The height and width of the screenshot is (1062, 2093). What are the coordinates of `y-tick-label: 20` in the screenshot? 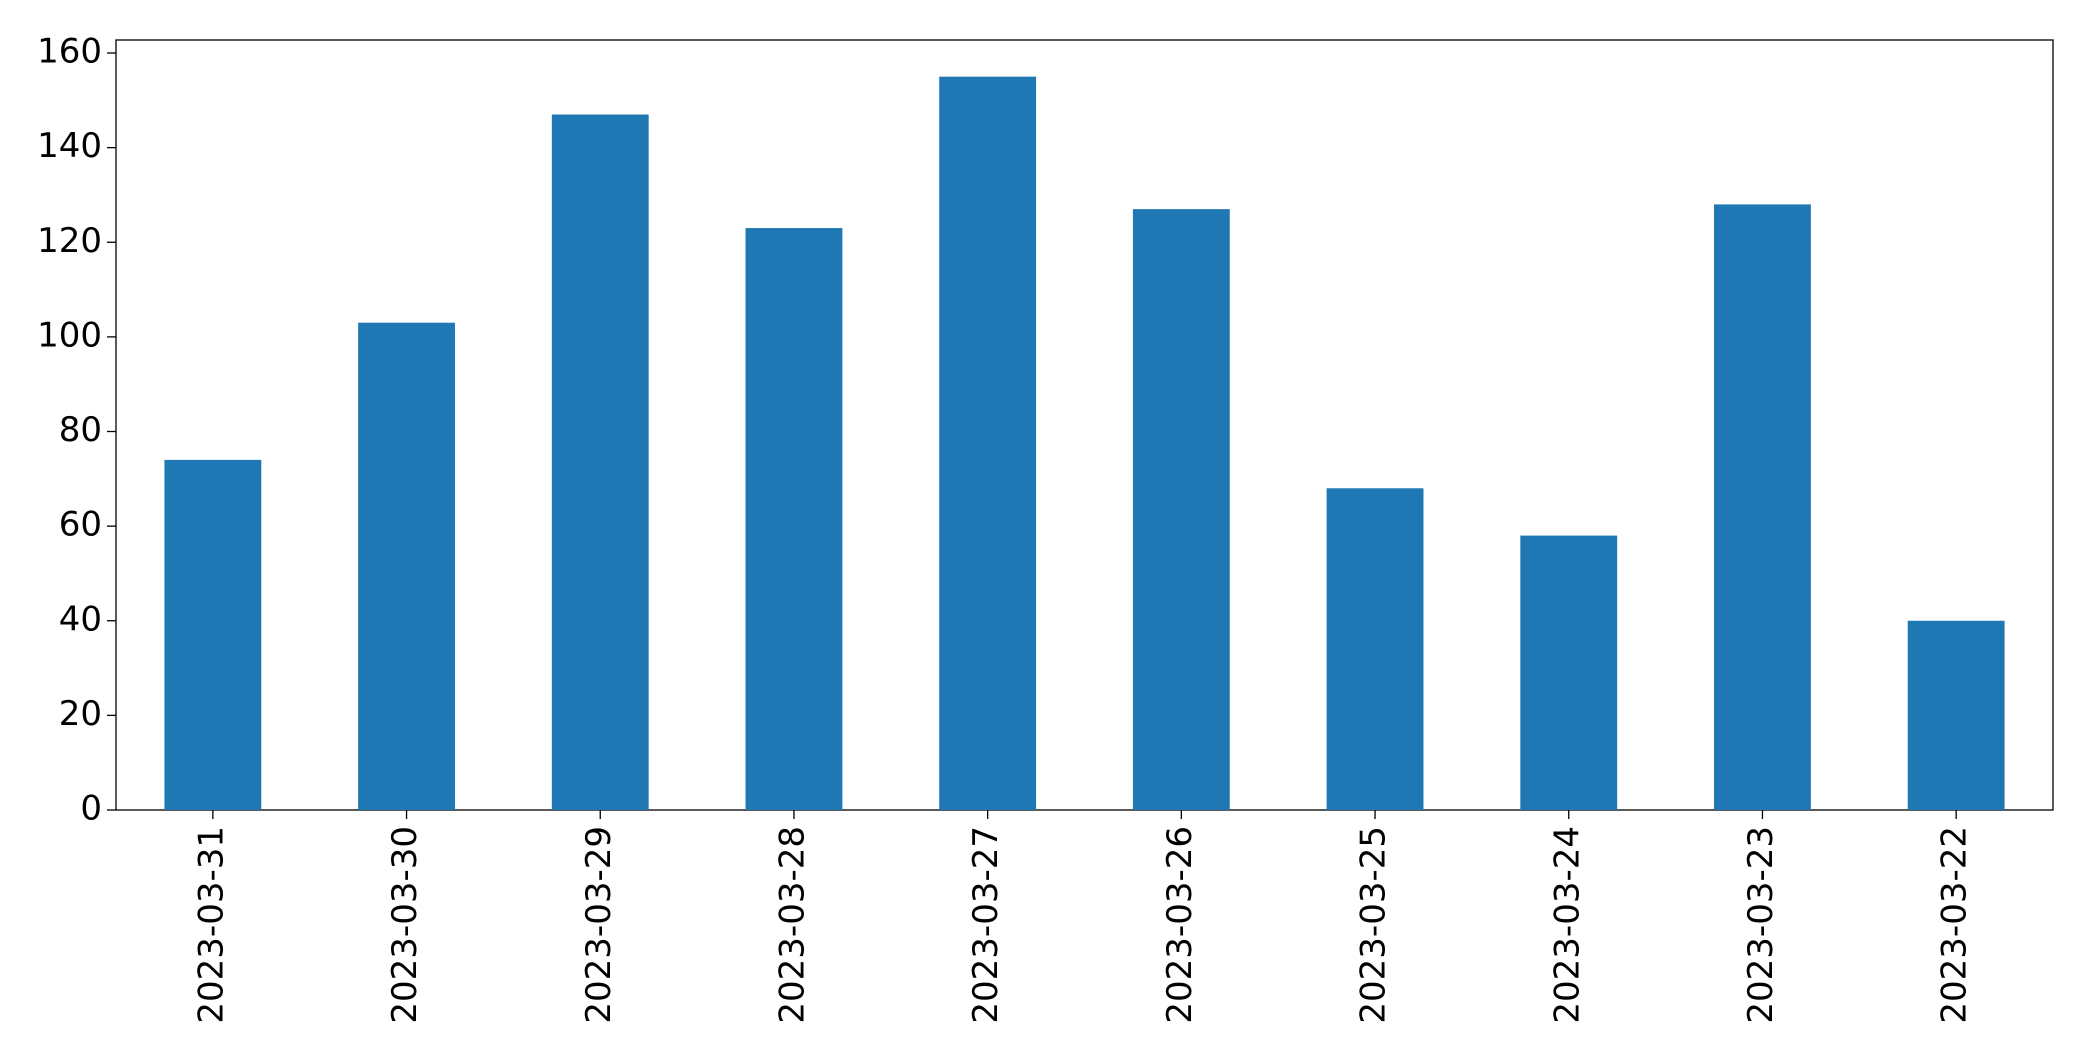 It's located at (80, 714).